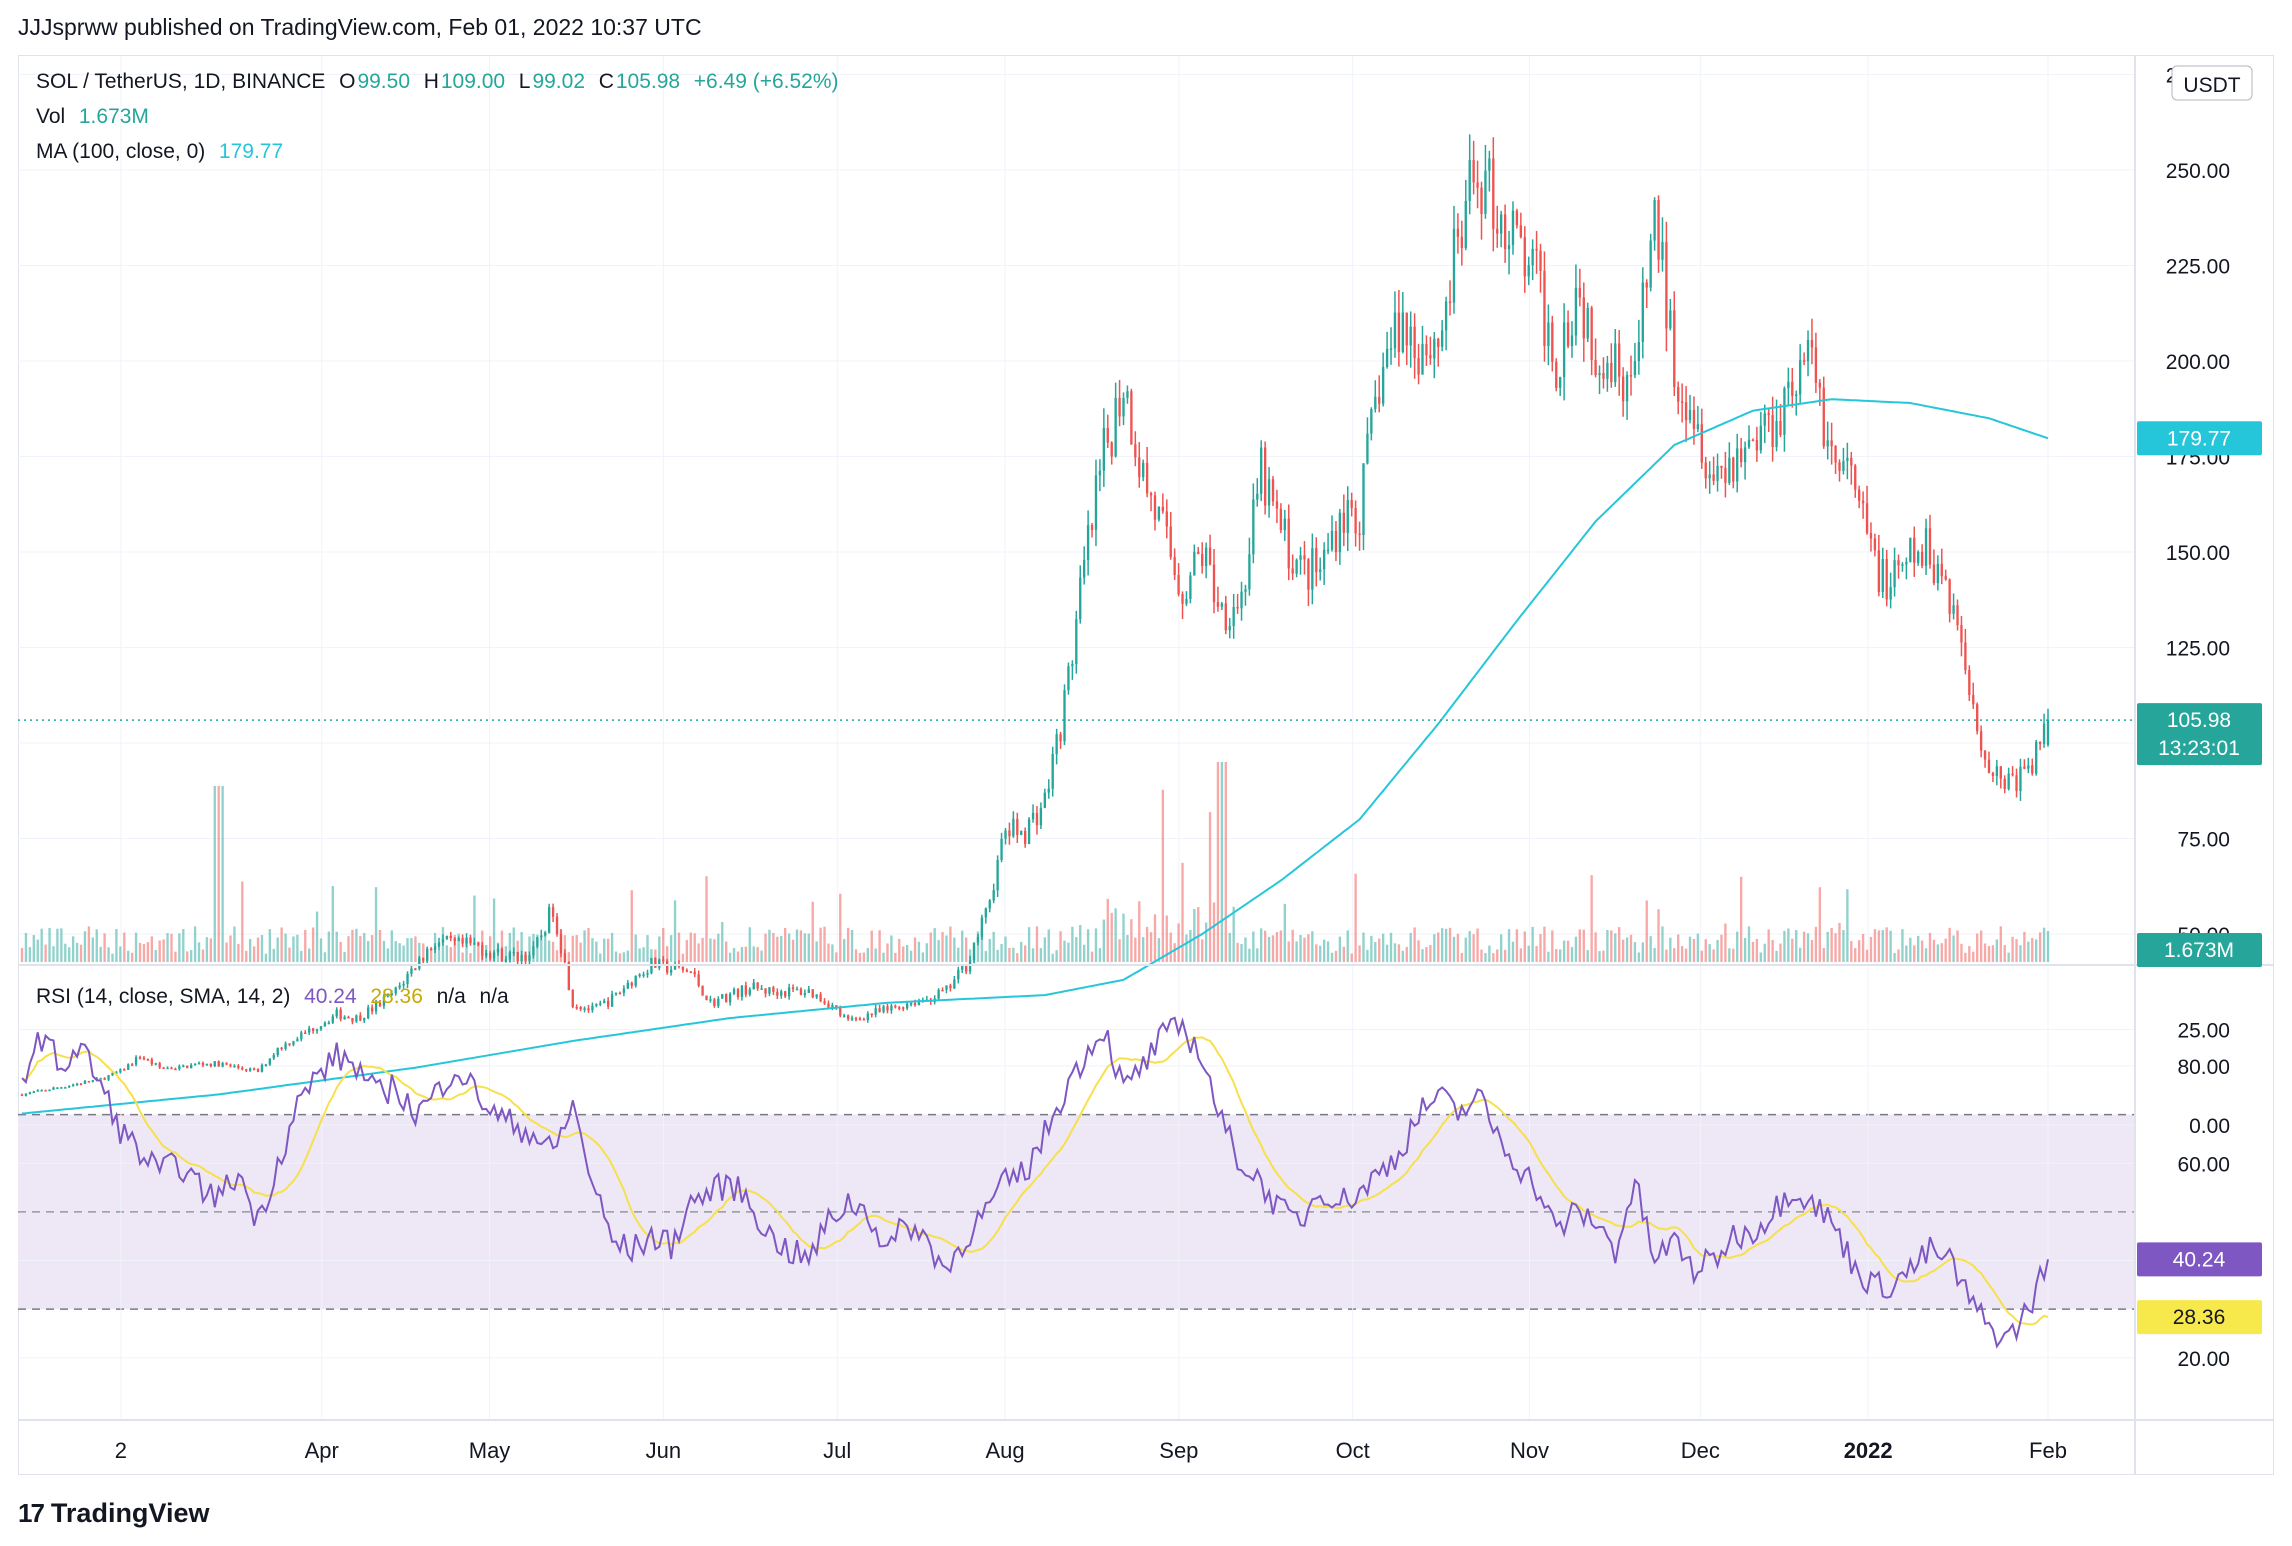  Describe the element at coordinates (2209, 1126) in the screenshot. I see `price-tick-label: 0.00` at that location.